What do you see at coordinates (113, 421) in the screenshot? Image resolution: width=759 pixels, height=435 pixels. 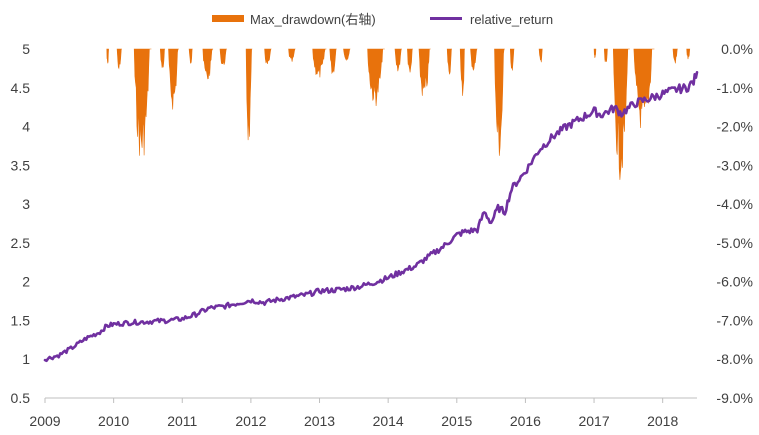 I see `x-tick-label: 2010` at bounding box center [113, 421].